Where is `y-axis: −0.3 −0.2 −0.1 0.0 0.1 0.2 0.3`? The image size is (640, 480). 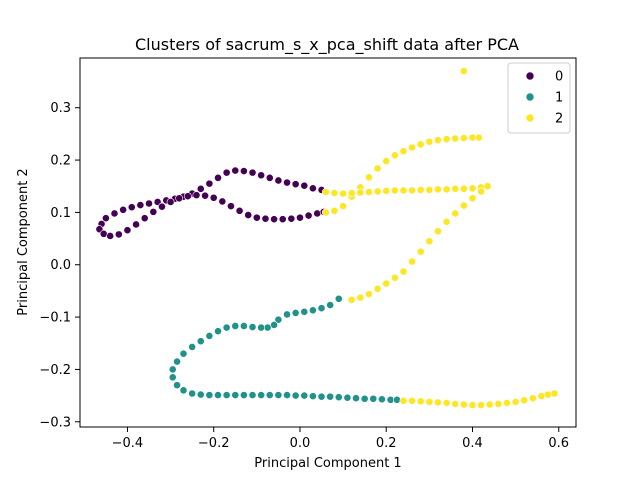
y-axis: −0.3 −0.2 −0.1 0.0 0.1 0.2 0.3 is located at coordinates (59, 265).